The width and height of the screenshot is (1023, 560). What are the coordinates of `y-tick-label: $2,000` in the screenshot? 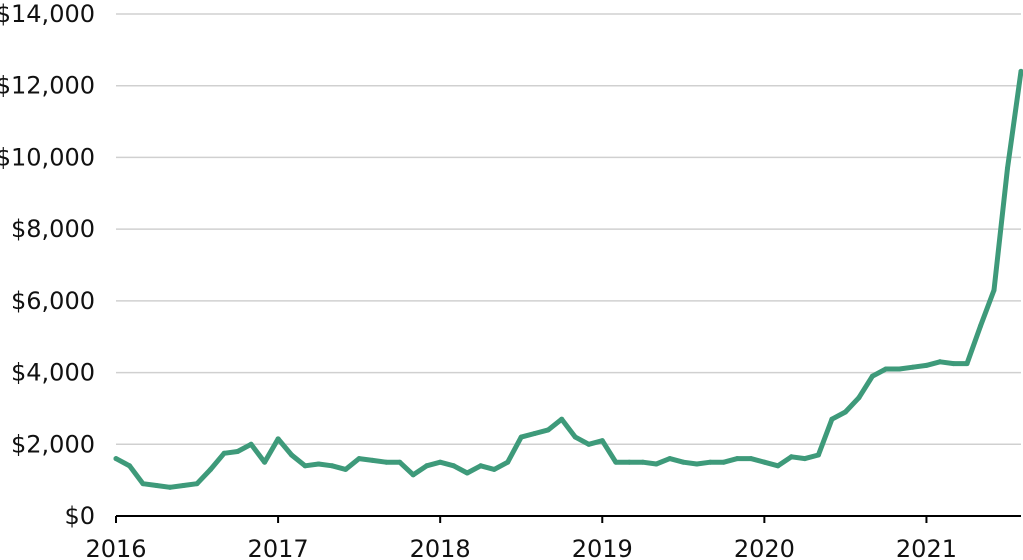 It's located at (53, 444).